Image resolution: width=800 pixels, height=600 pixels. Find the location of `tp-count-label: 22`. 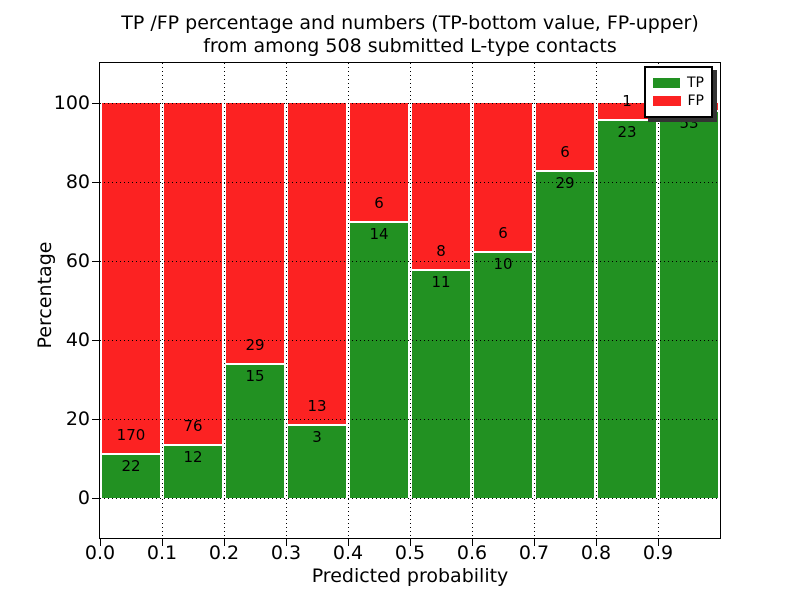

tp-count-label: 22 is located at coordinates (131, 466).